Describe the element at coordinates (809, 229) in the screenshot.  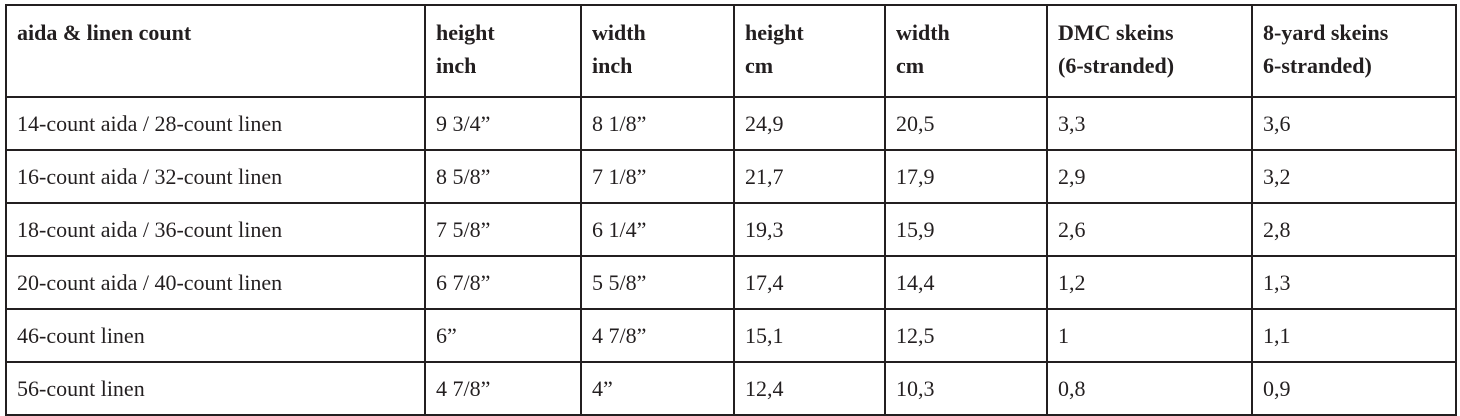
I see `table-cell: 19,3` at that location.